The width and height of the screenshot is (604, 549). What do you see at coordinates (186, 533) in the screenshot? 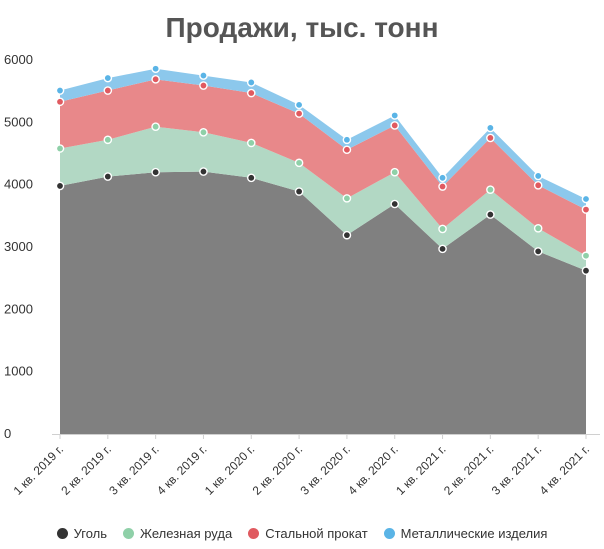
I see `legend-label: Железная руда` at bounding box center [186, 533].